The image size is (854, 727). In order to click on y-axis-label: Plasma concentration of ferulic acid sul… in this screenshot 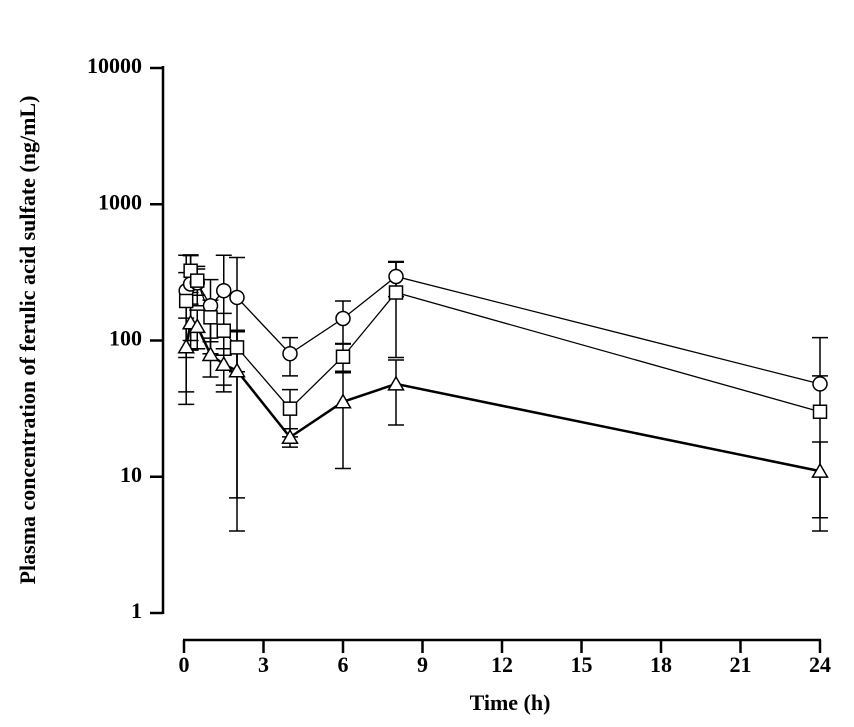, I will do `click(27, 340)`.